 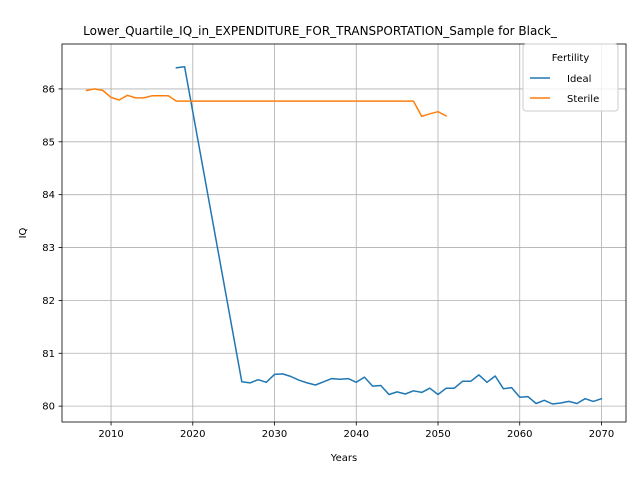 I want to click on x-tick-label: 2010, so click(x=110, y=434).